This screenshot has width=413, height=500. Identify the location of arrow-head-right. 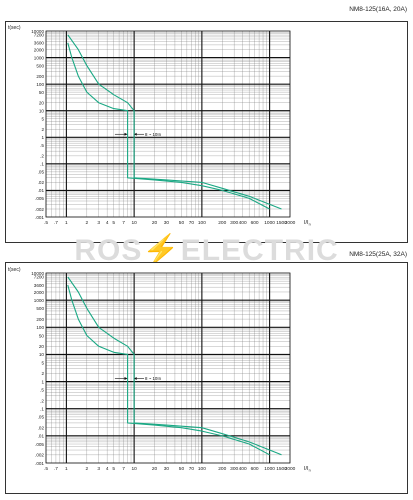
(135, 378).